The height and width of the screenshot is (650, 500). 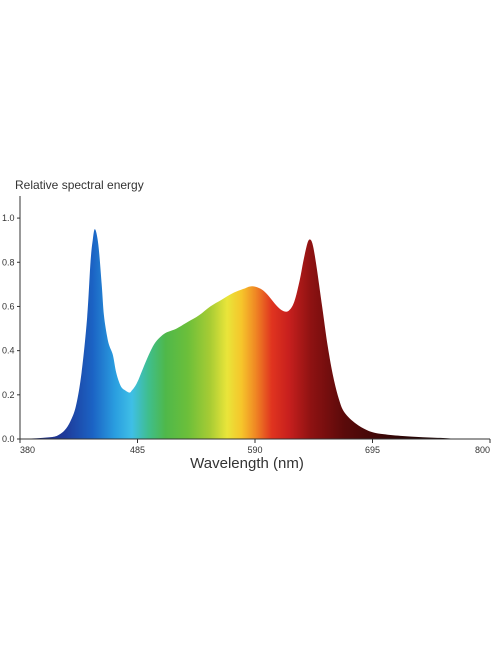 What do you see at coordinates (372, 450) in the screenshot?
I see `x-tick-label: 695` at bounding box center [372, 450].